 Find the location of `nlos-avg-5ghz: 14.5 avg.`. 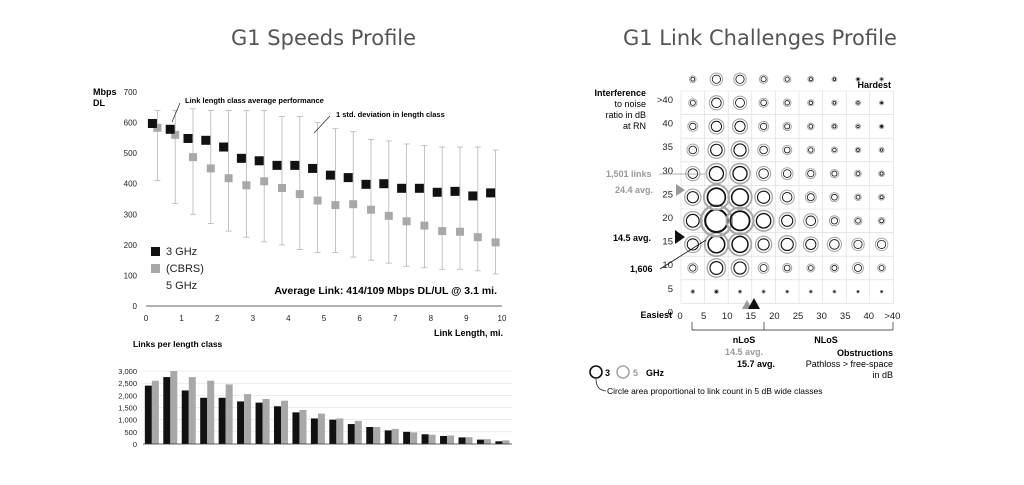

nlos-avg-5ghz: 14.5 avg. is located at coordinates (744, 352).